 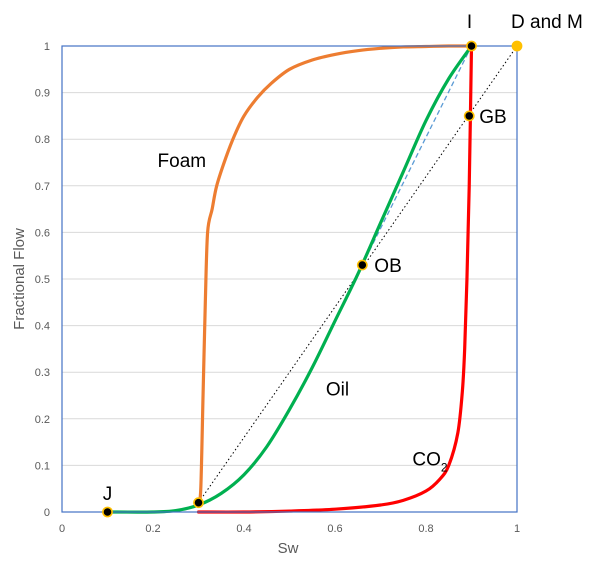 I want to click on x-axis-title: Sw, so click(x=288, y=548).